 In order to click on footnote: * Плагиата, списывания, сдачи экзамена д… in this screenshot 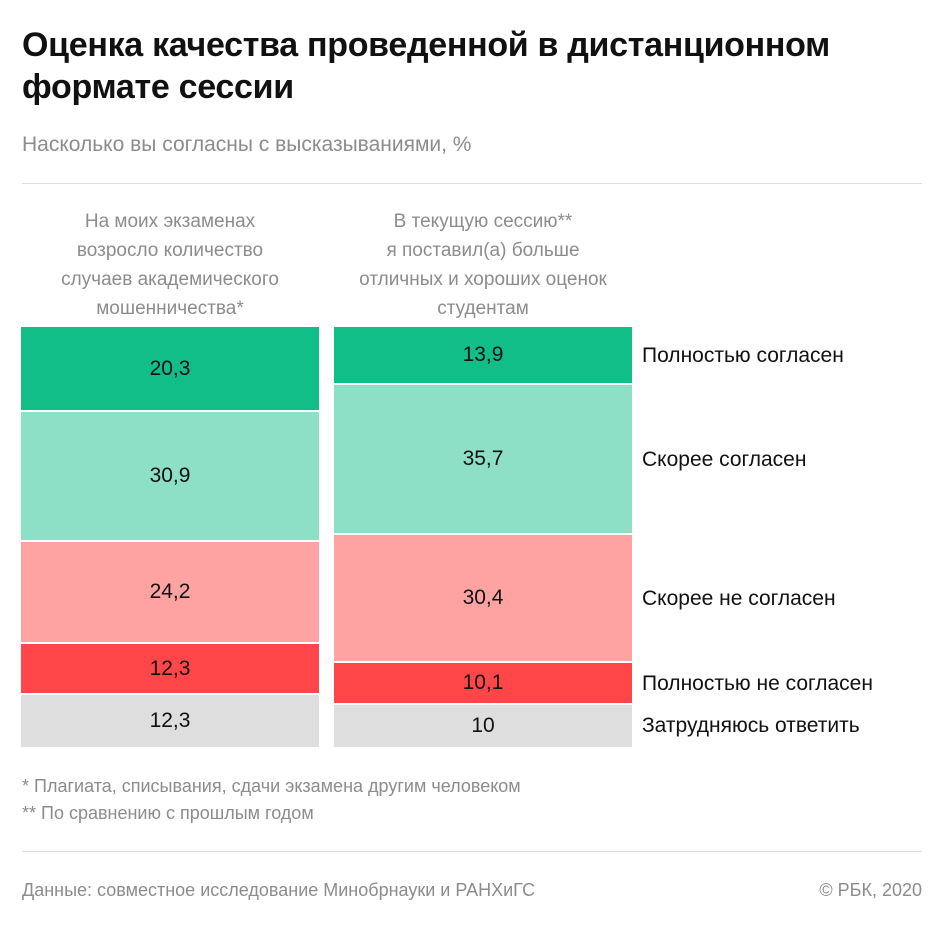, I will do `click(271, 786)`.